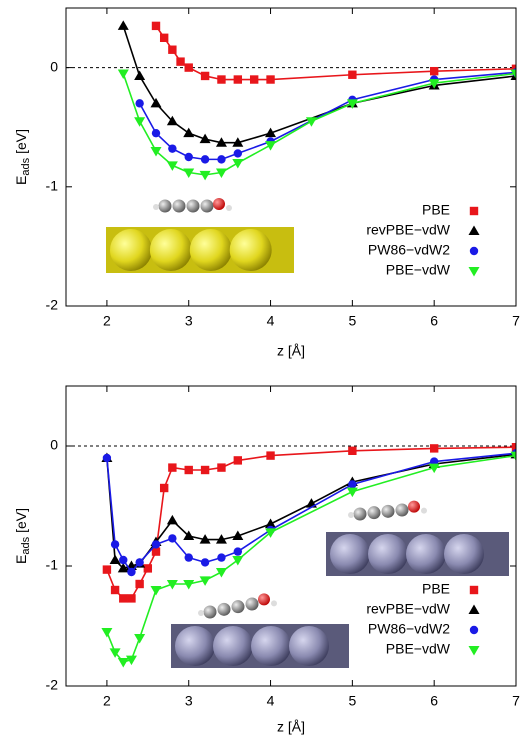 The width and height of the screenshot is (521, 741). Describe the element at coordinates (409, 629) in the screenshot. I see `legend-label: PW86−vdW2` at that location.